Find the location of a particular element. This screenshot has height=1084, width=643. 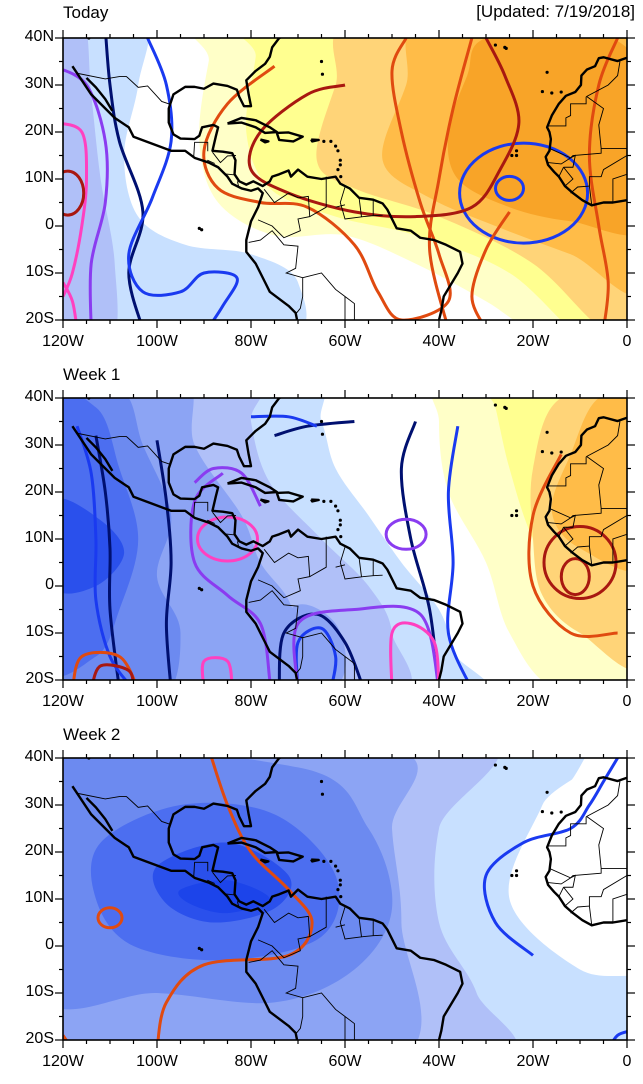

lon-tick-label: 20W is located at coordinates (533, 1061).